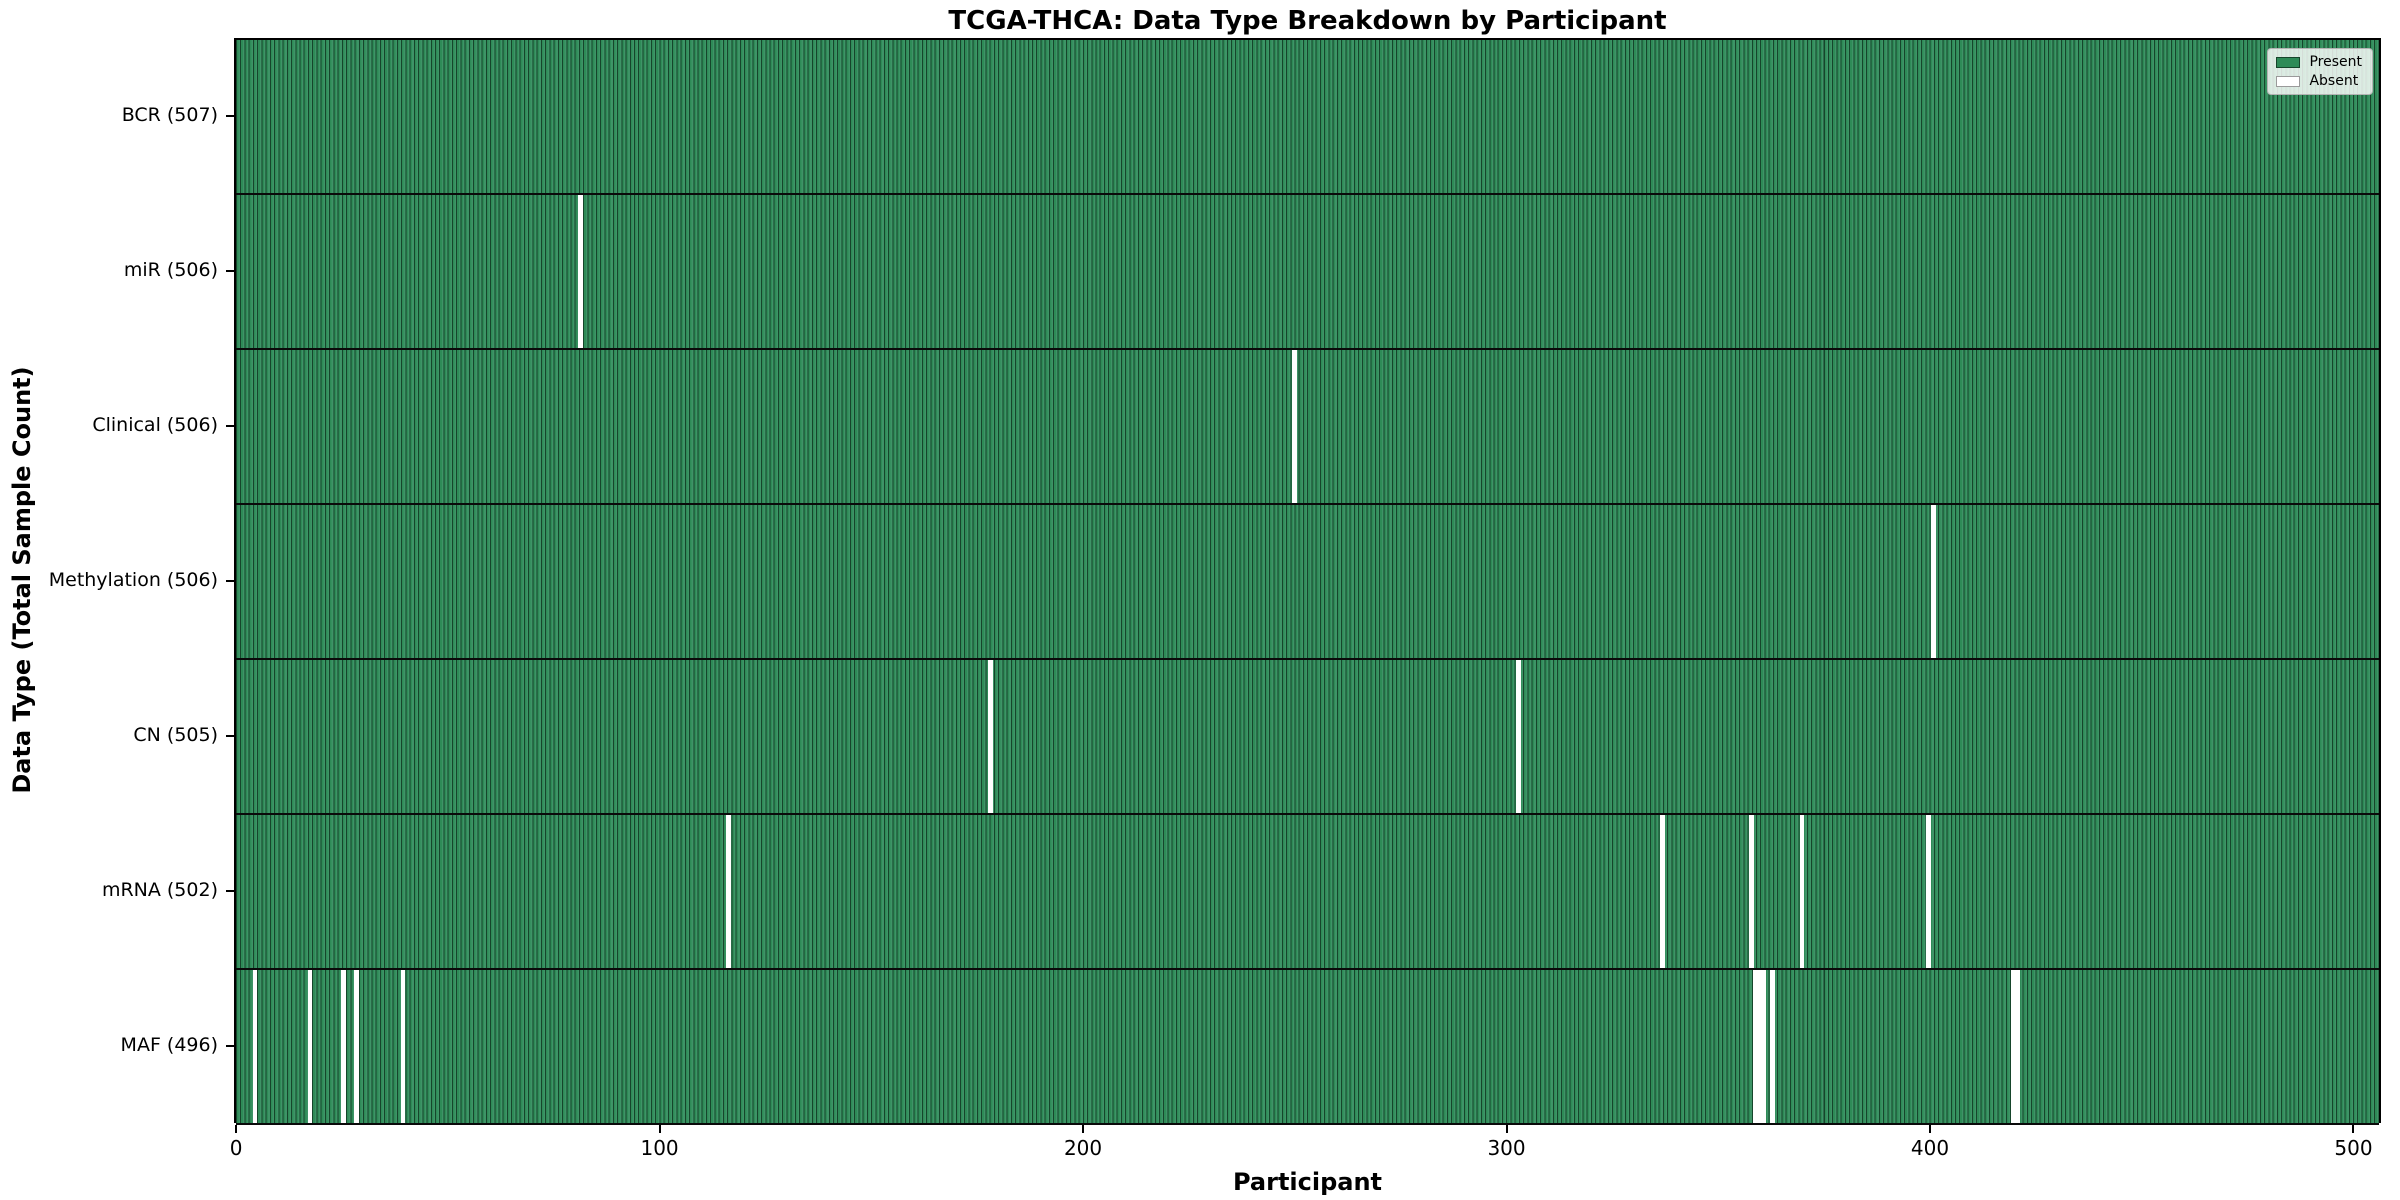  What do you see at coordinates (1930, 1148) in the screenshot?
I see `x-tick-label-400: 400` at bounding box center [1930, 1148].